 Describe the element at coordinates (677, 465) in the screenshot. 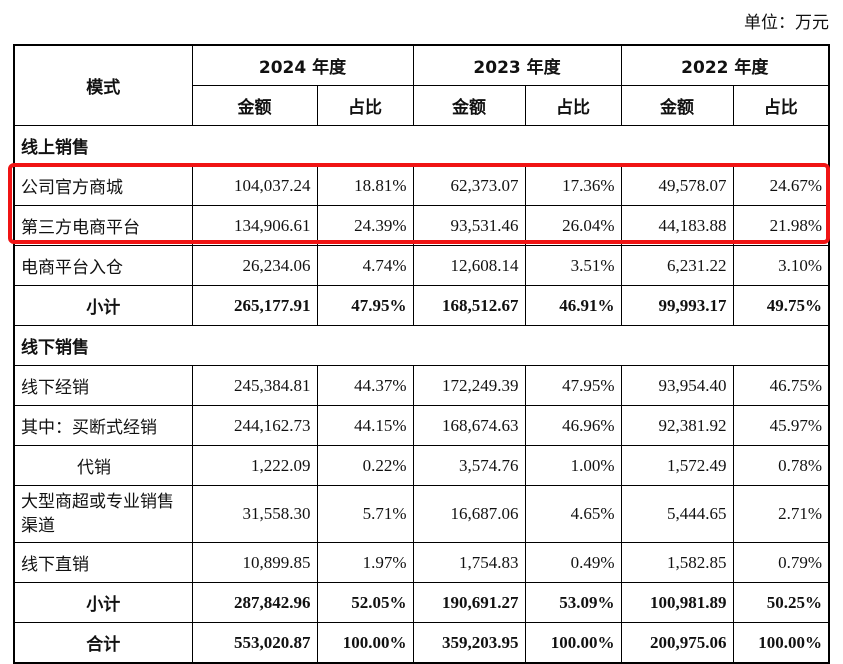

I see `cell: 1,572.49` at that location.